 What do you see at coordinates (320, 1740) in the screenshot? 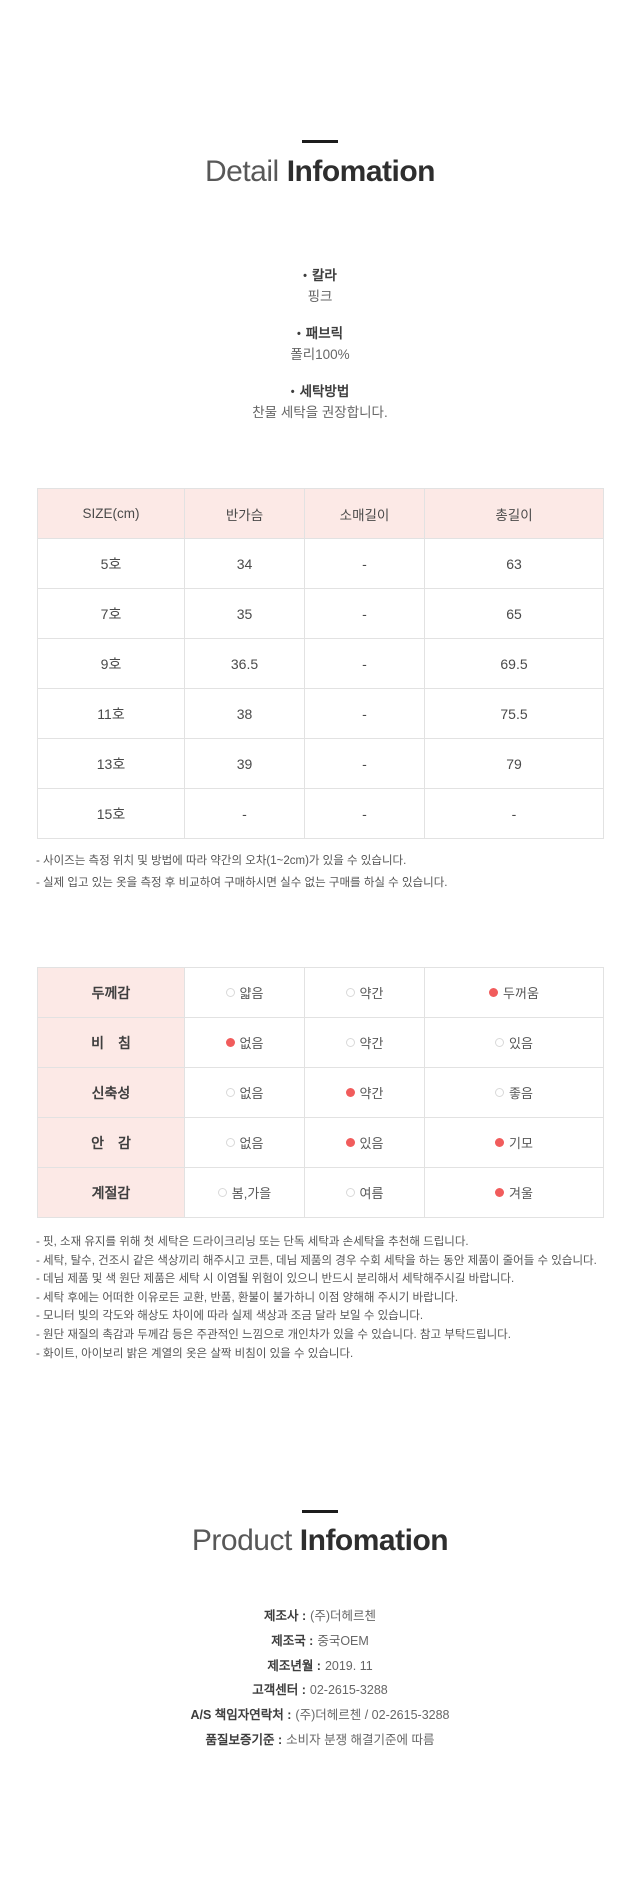
I see `product-info-line: 품질보증기준 : 소비자 분쟁 해결기준에 따름` at bounding box center [320, 1740].